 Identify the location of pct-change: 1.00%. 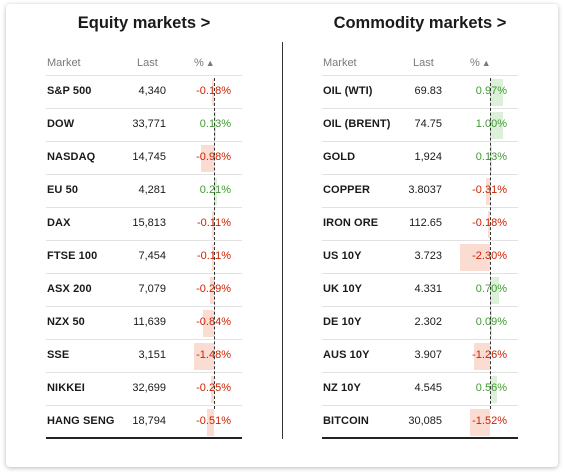
(491, 124).